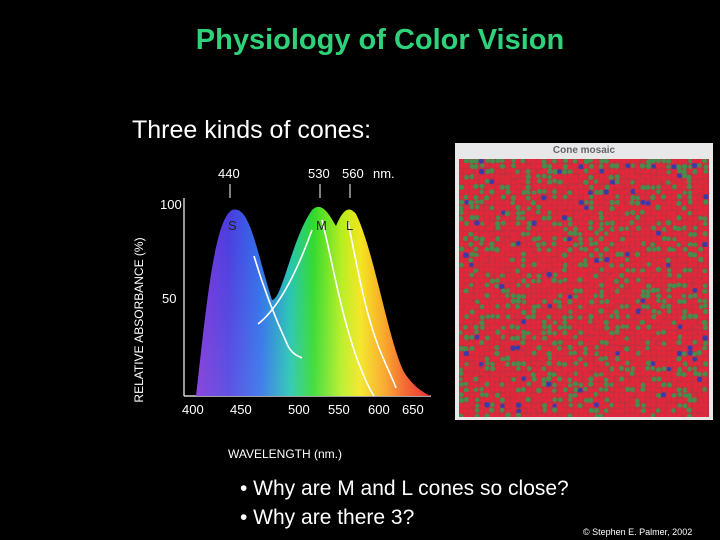  I want to click on slide-subtitle: Three kinds of cones:, so click(252, 130).